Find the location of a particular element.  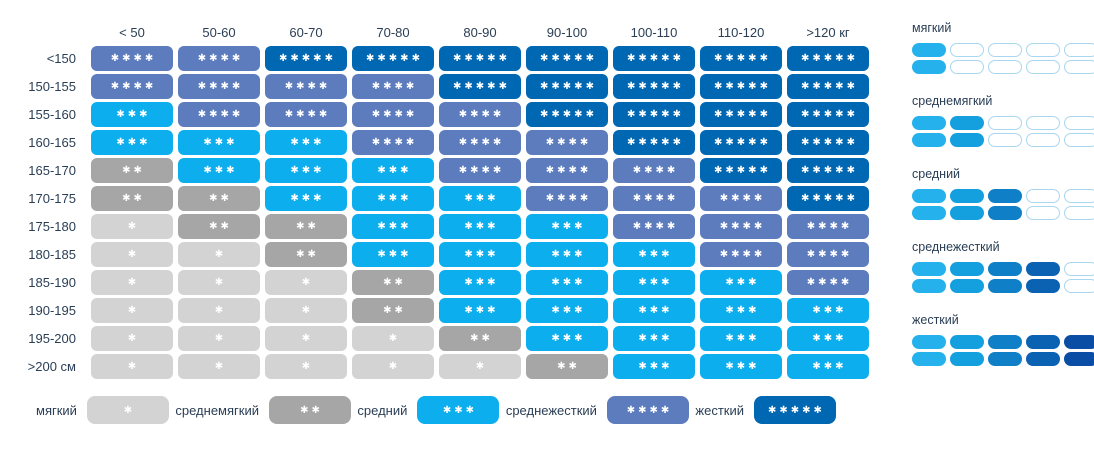

col-header-weight-3: 70-80 is located at coordinates (393, 32).